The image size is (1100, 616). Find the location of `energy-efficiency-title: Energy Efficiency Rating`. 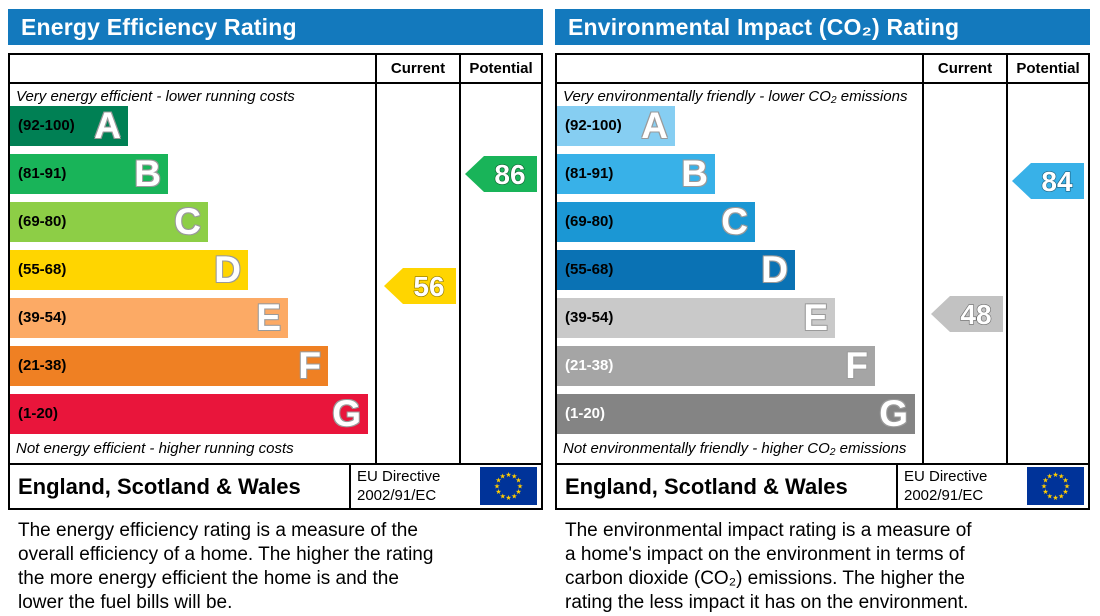

energy-efficiency-title: Energy Efficiency Rating is located at coordinates (275, 27).